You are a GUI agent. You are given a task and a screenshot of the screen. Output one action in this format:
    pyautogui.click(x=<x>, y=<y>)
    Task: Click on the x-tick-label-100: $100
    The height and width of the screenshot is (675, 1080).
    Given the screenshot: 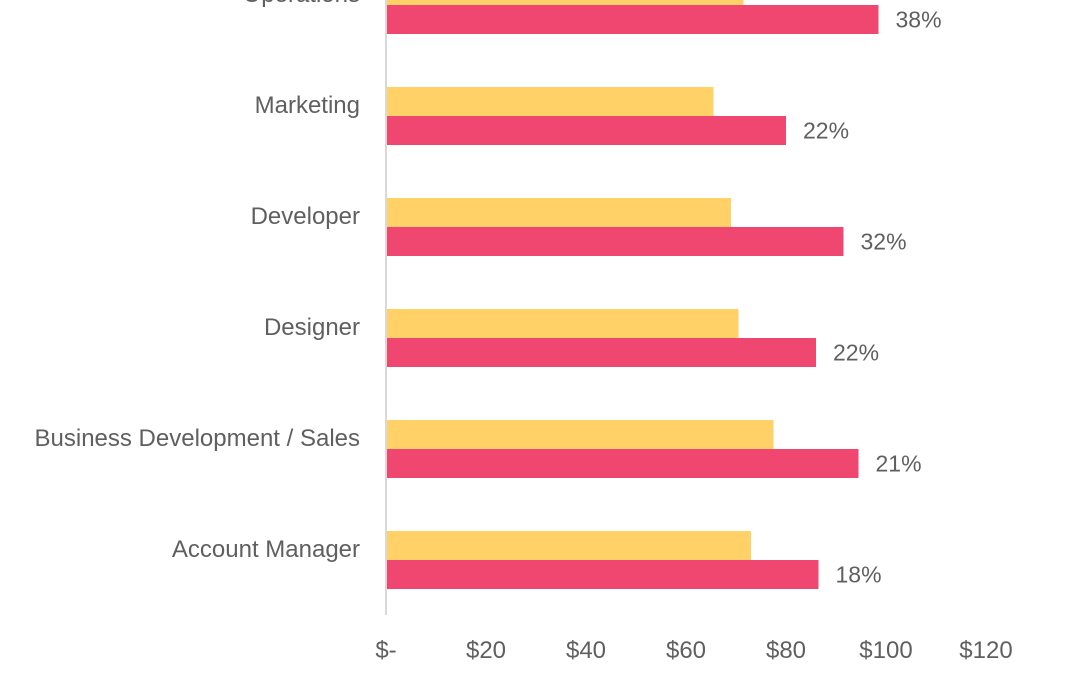 What is the action you would take?
    pyautogui.click(x=885, y=650)
    